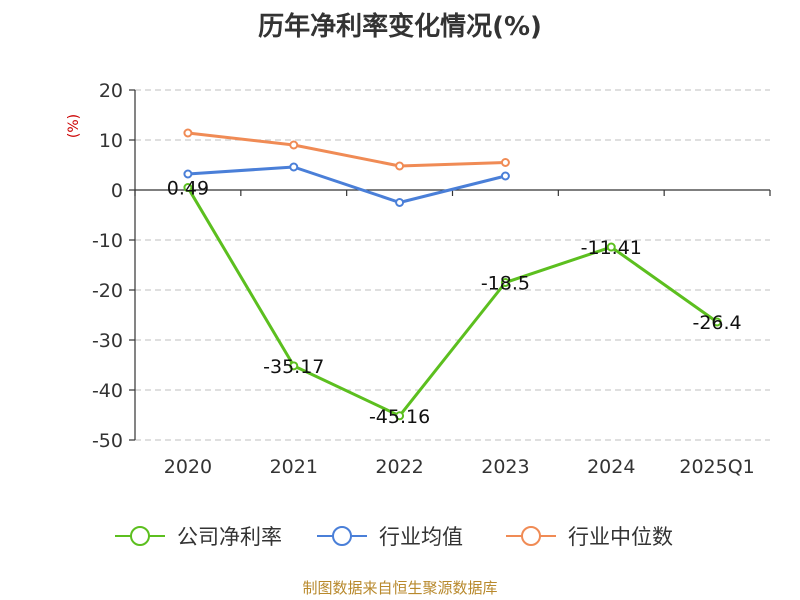  I want to click on data-label: 0.49, so click(188, 189).